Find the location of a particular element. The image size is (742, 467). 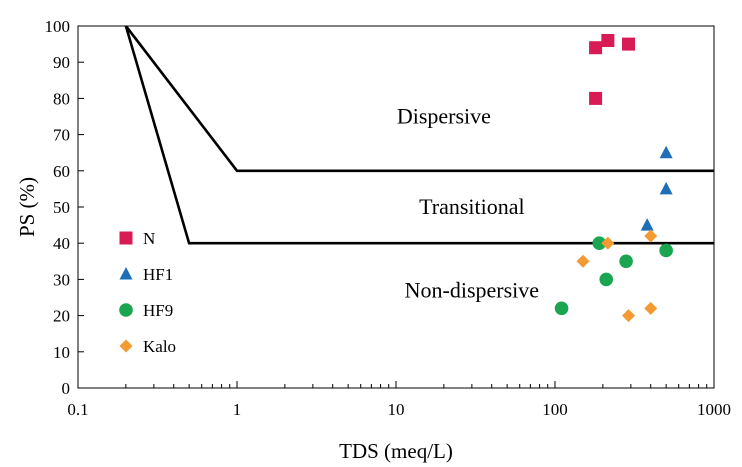

legend-marker-kalo is located at coordinates (126, 346).